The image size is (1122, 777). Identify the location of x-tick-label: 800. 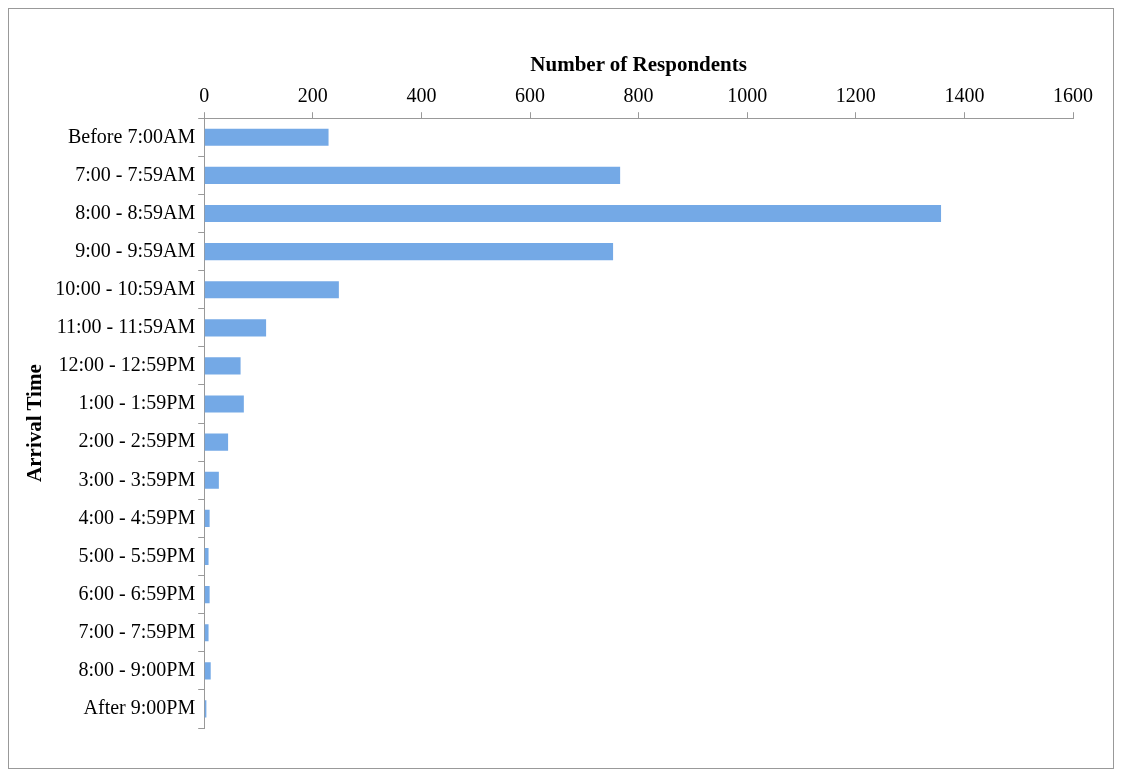
(638, 95).